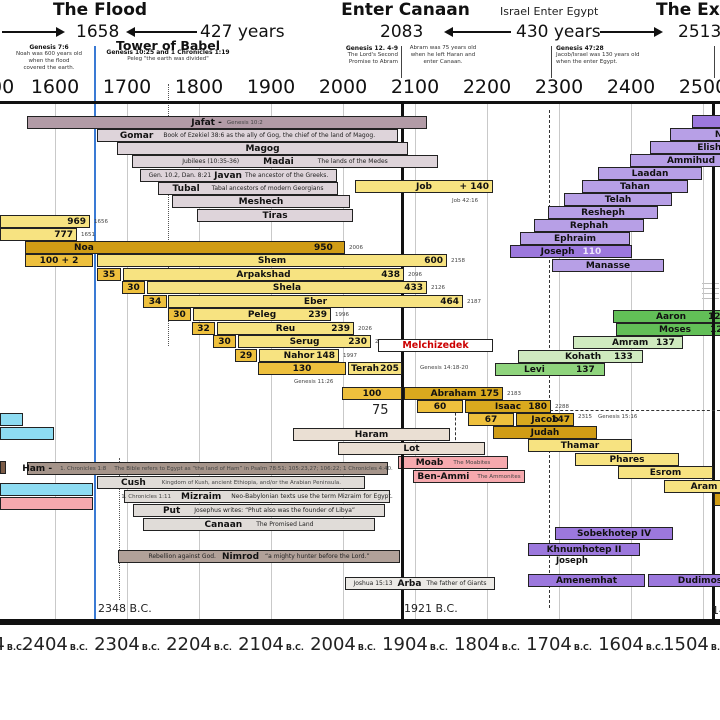 This screenshot has height=720, width=720. What do you see at coordinates (402, 362) in the screenshot?
I see `canaan-line` at bounding box center [402, 362].